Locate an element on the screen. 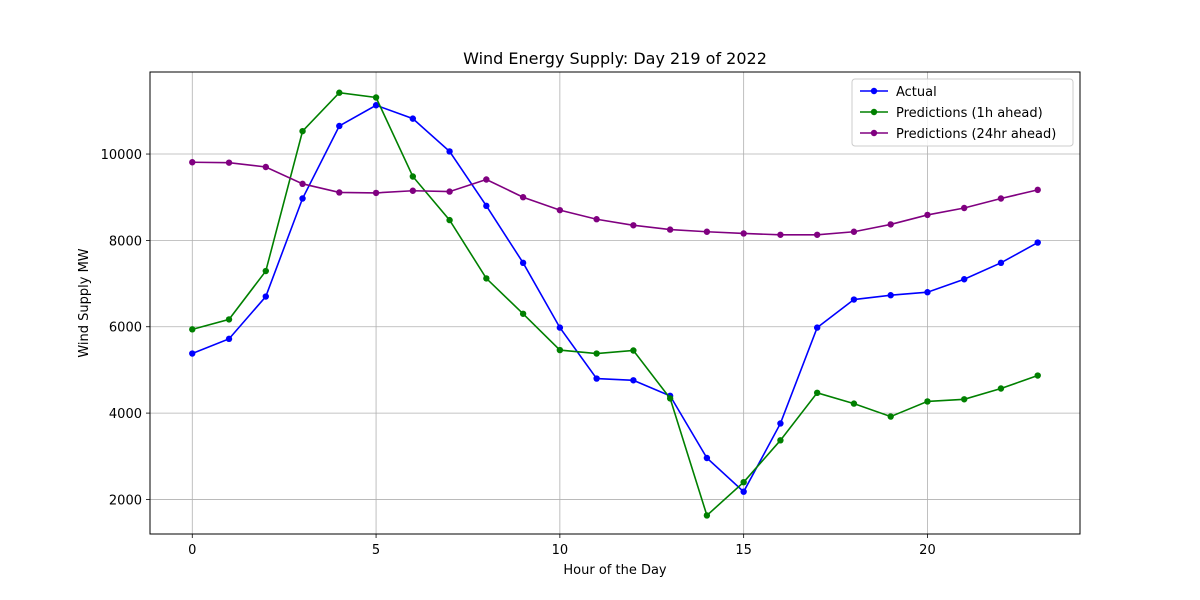  y-tick-label: 6000 is located at coordinates (125, 328).